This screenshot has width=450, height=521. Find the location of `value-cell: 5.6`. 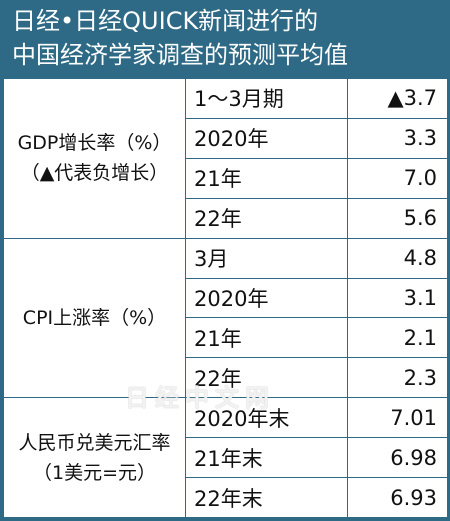

value-cell: 5.6 is located at coordinates (397, 218).